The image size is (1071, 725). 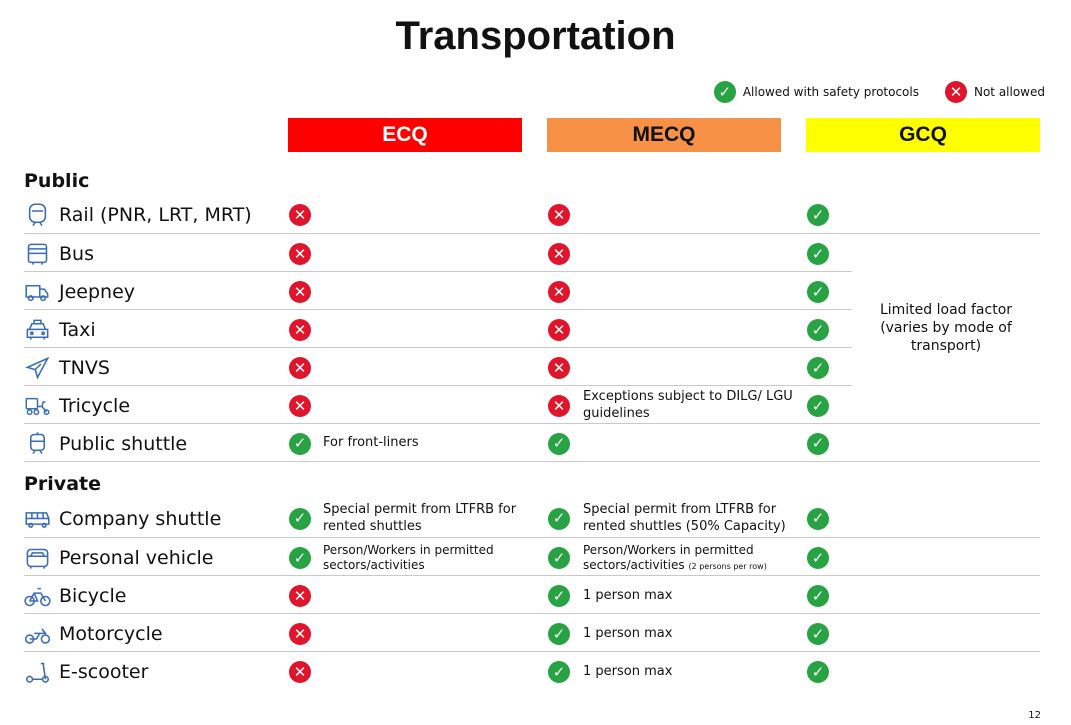 I want to click on mecq-note-small: (2 persons per row), so click(x=727, y=566).